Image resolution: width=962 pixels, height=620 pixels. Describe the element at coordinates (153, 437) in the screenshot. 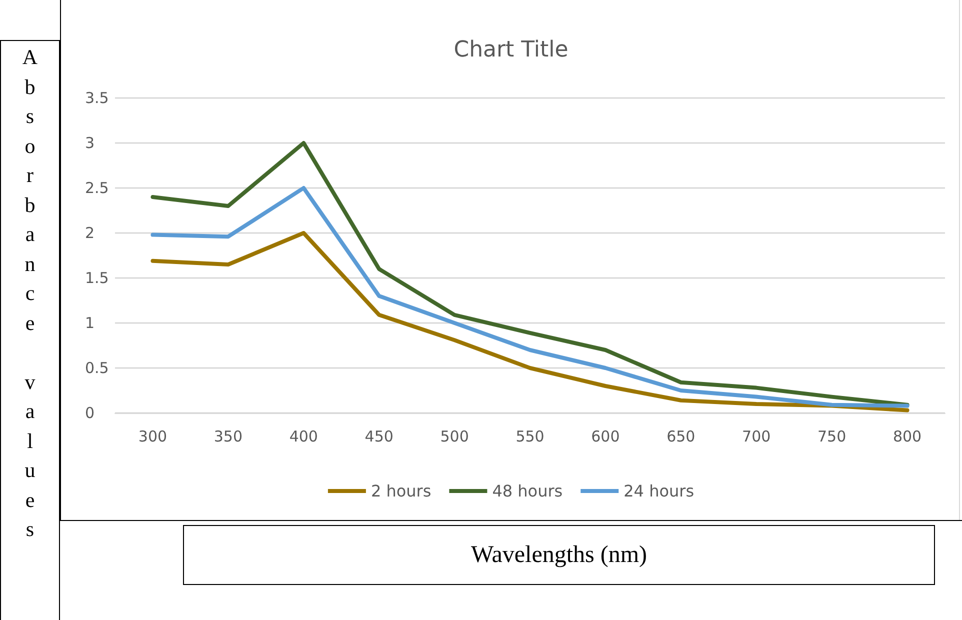

I see `x-tick-label: 300` at that location.